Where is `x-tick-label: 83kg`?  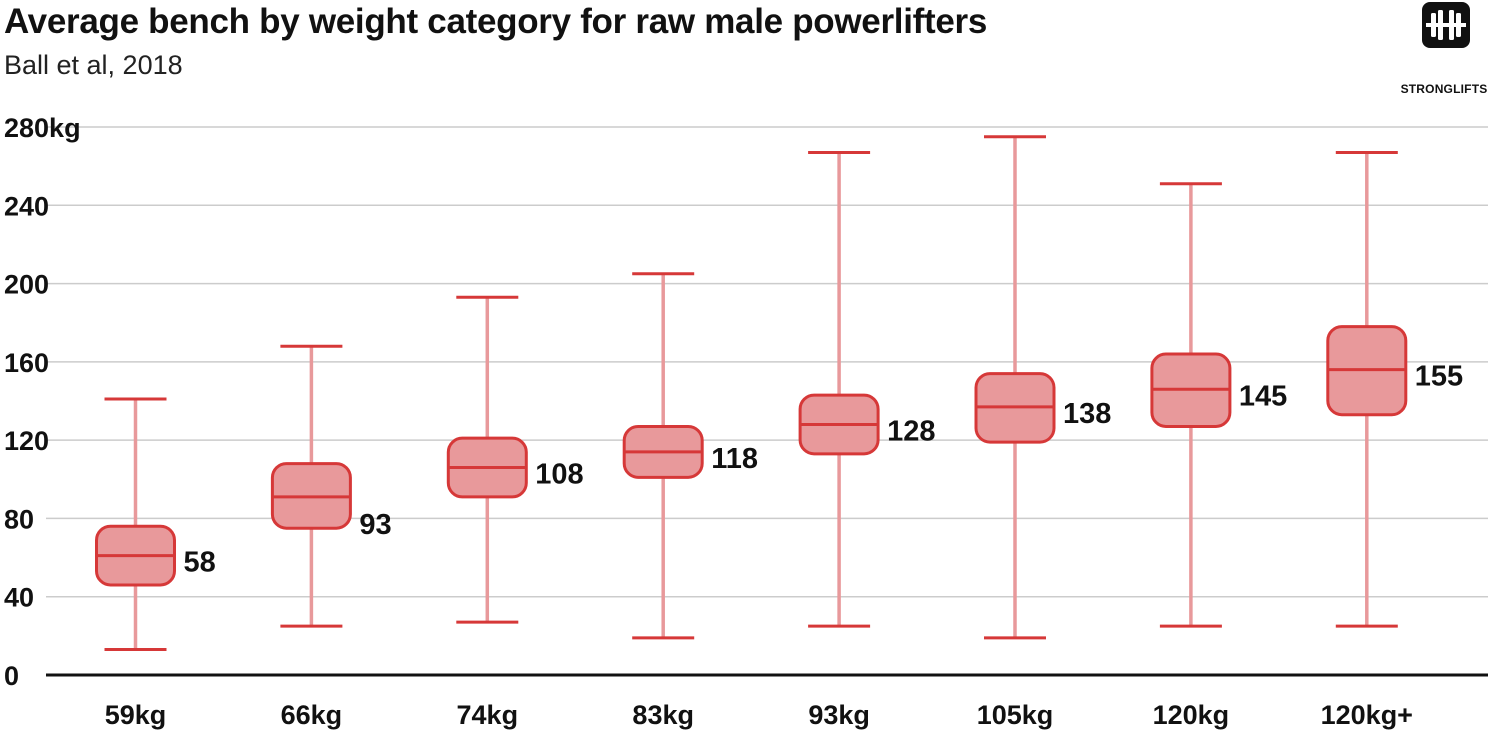 x-tick-label: 83kg is located at coordinates (663, 715).